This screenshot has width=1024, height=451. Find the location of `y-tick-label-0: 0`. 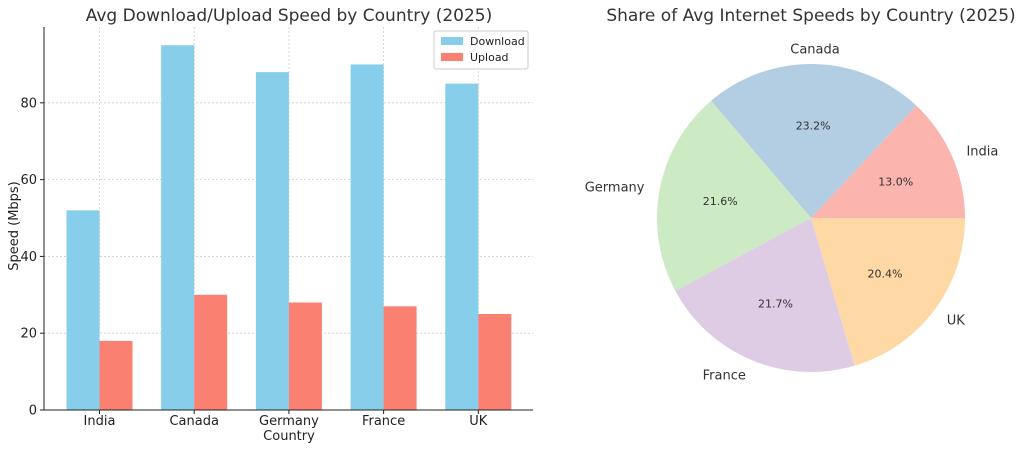

y-tick-label-0: 0 is located at coordinates (33, 411).